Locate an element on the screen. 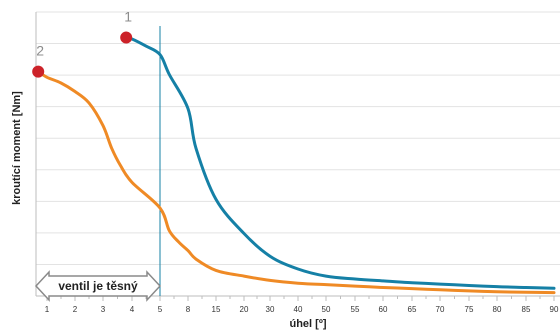  range-double-arrow is located at coordinates (98, 286).